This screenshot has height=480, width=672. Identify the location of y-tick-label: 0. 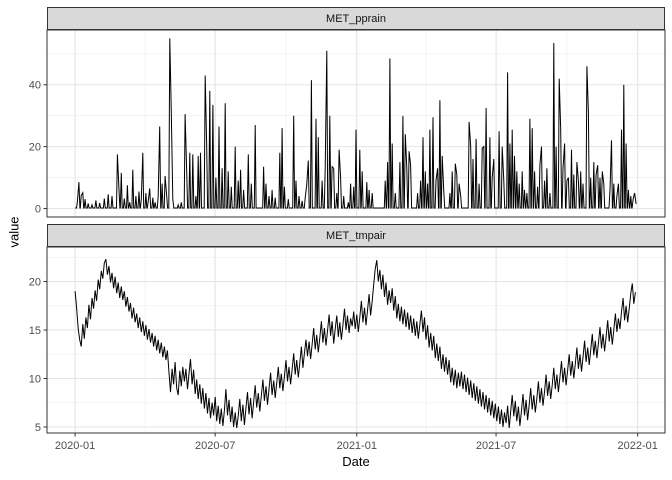
(38, 209).